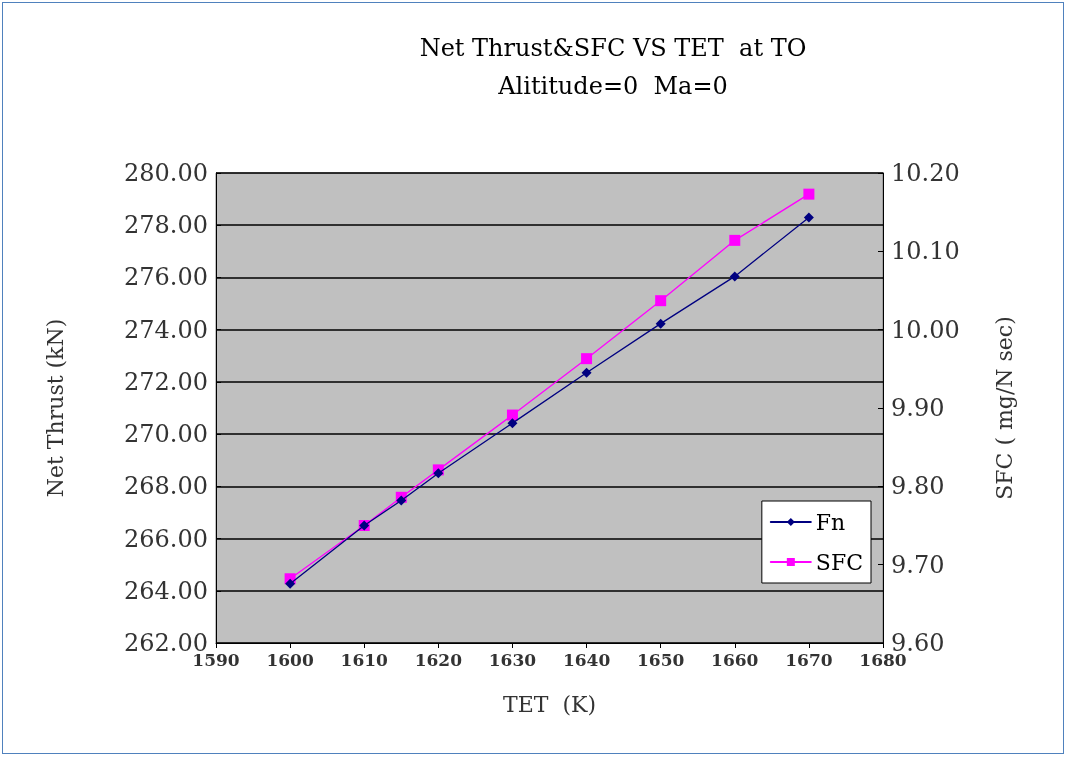  Describe the element at coordinates (512, 659) in the screenshot. I see `x-tick-label: 1630` at that location.